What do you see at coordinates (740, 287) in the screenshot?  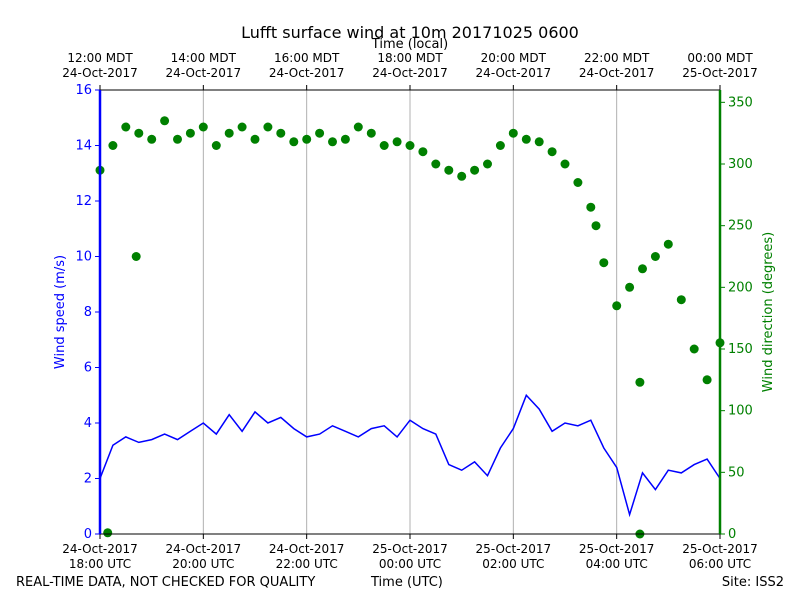 I see `right-tick-label: 200` at bounding box center [740, 287].